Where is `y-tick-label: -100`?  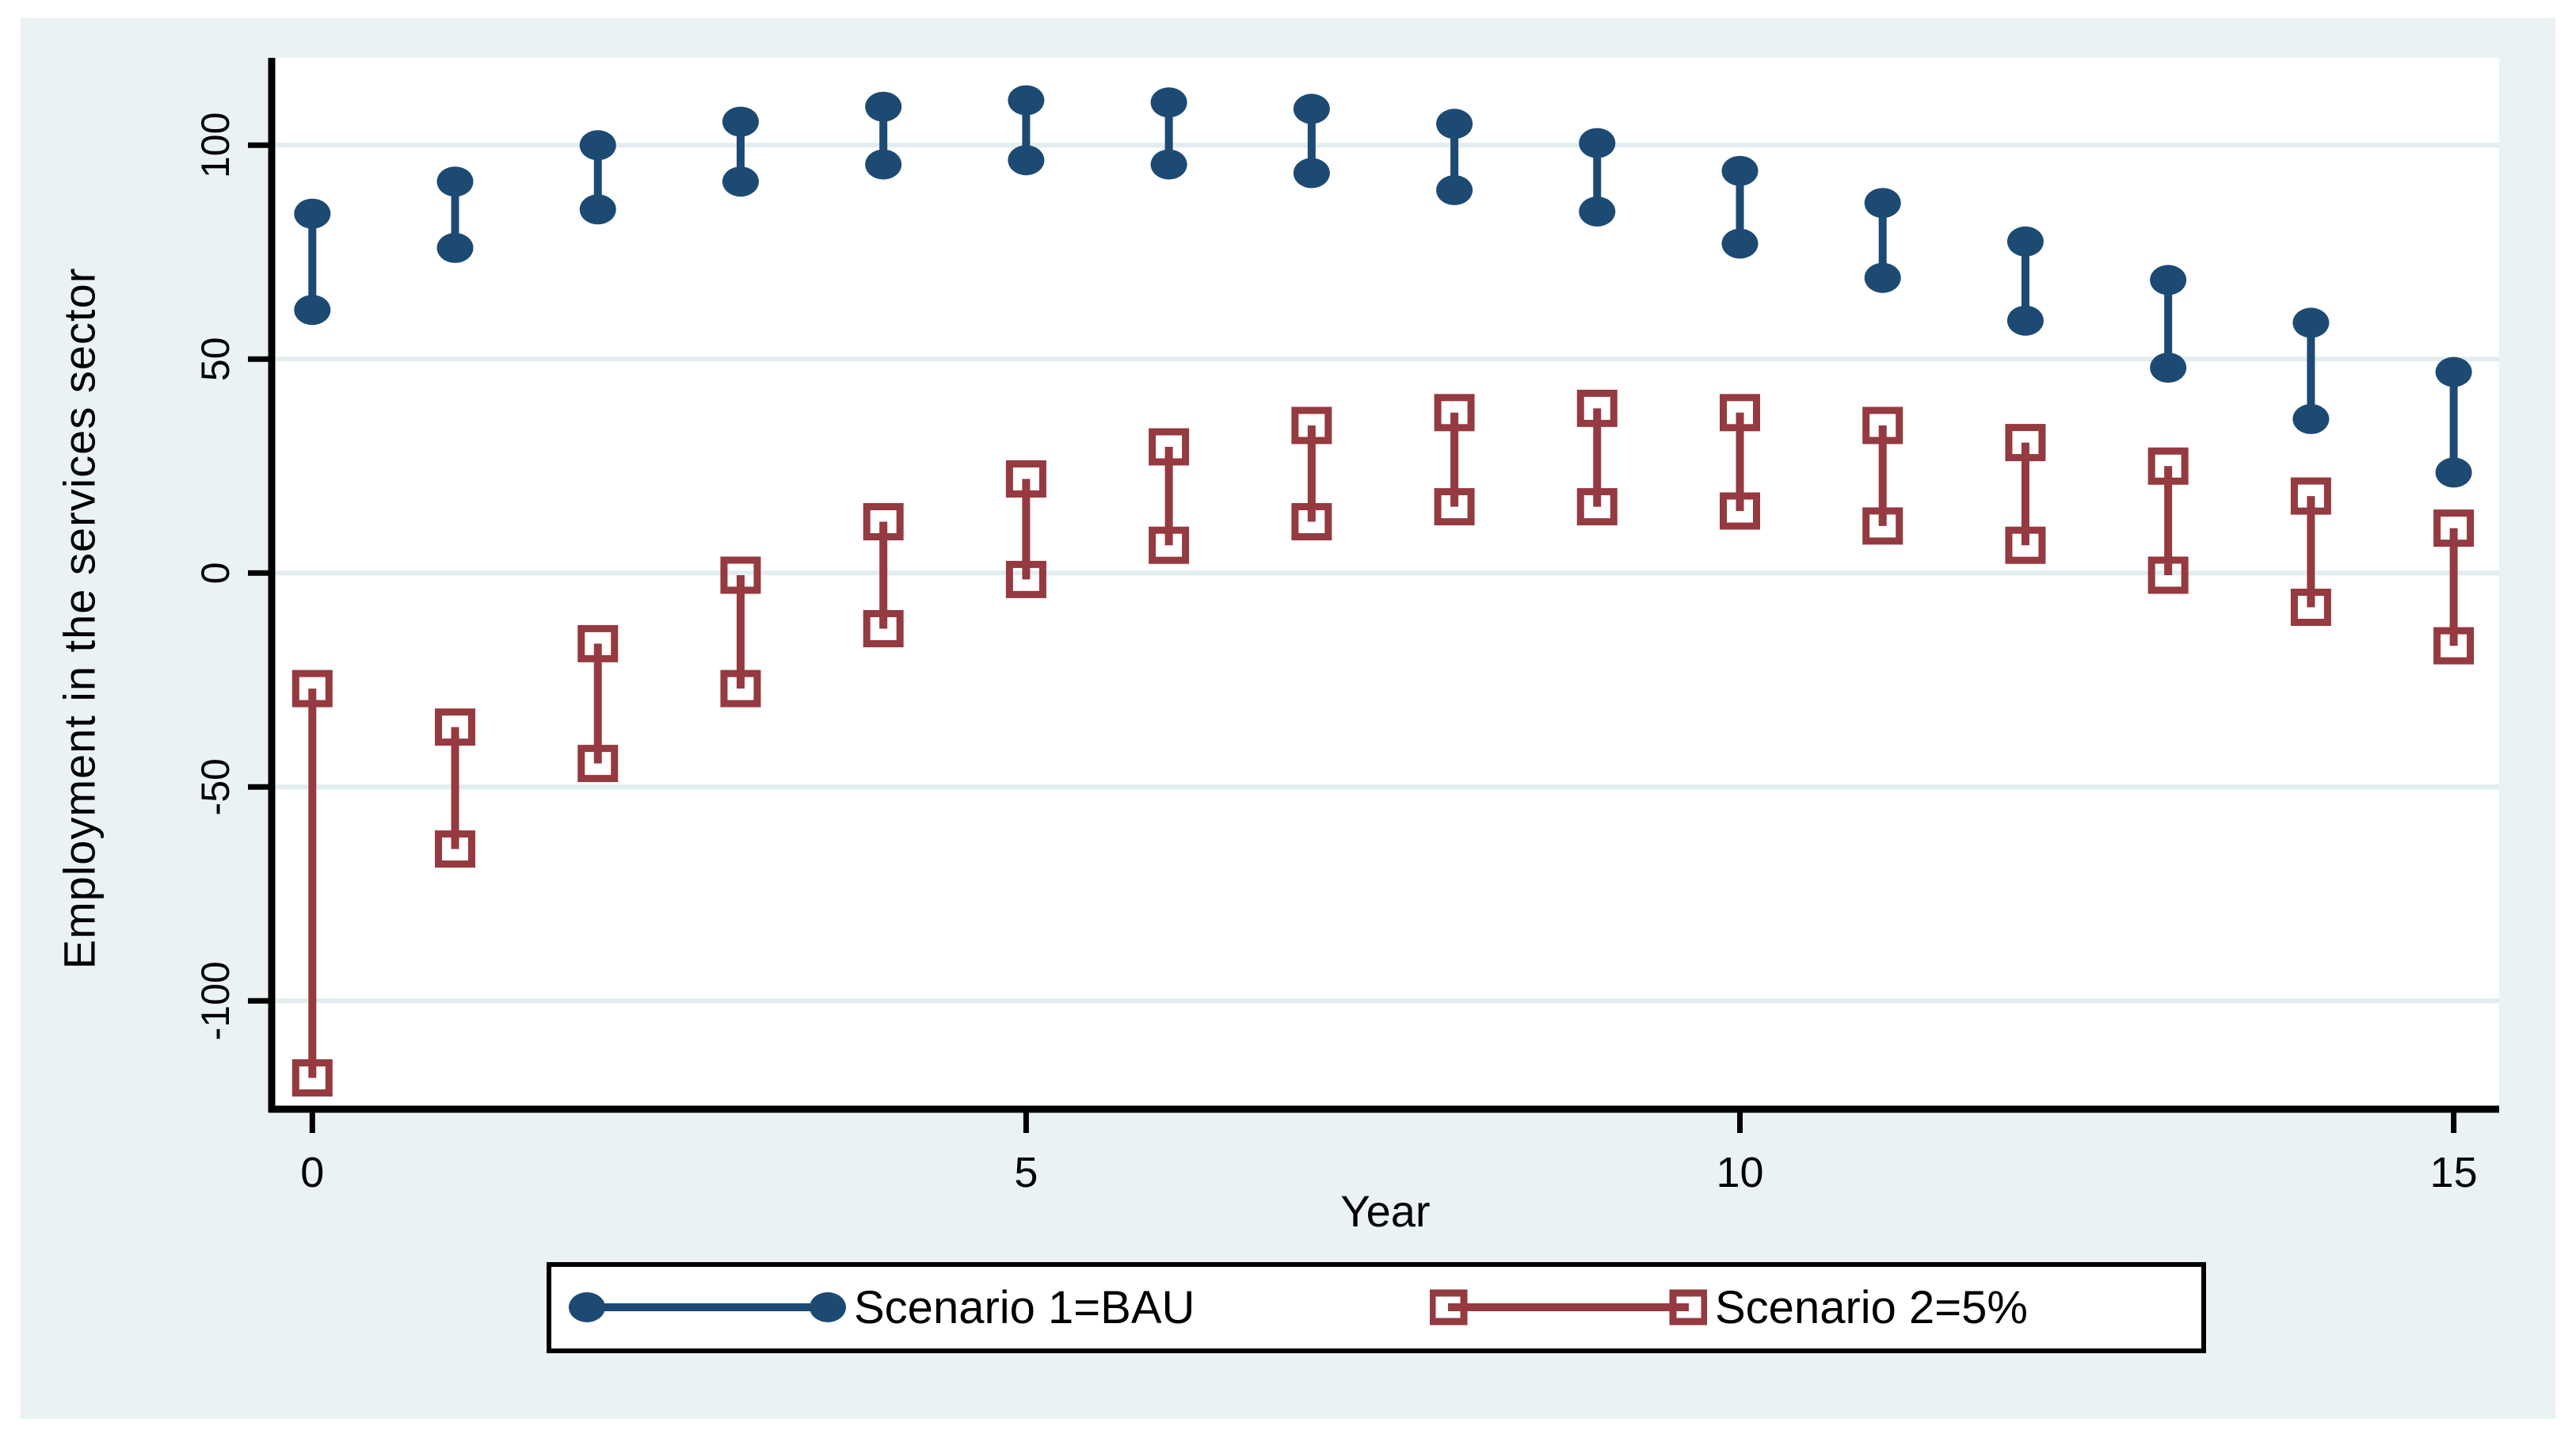
y-tick-label: -100 is located at coordinates (216, 1001).